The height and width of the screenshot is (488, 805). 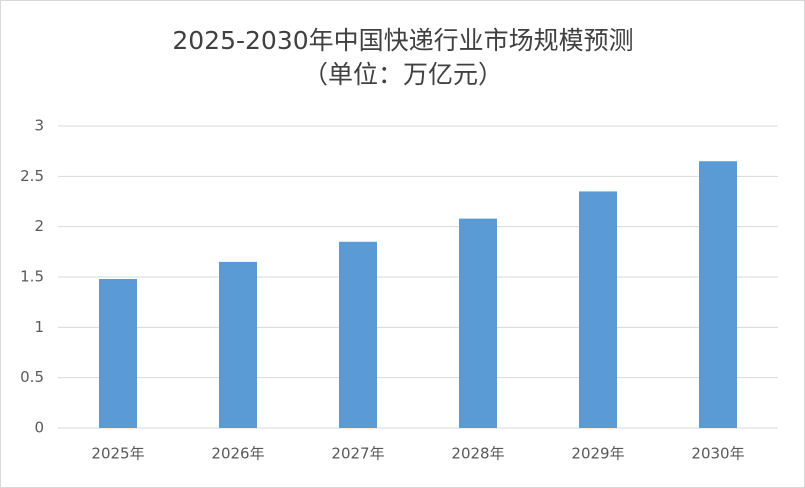 I want to click on x-tick-label: 2028年, so click(x=477, y=454).